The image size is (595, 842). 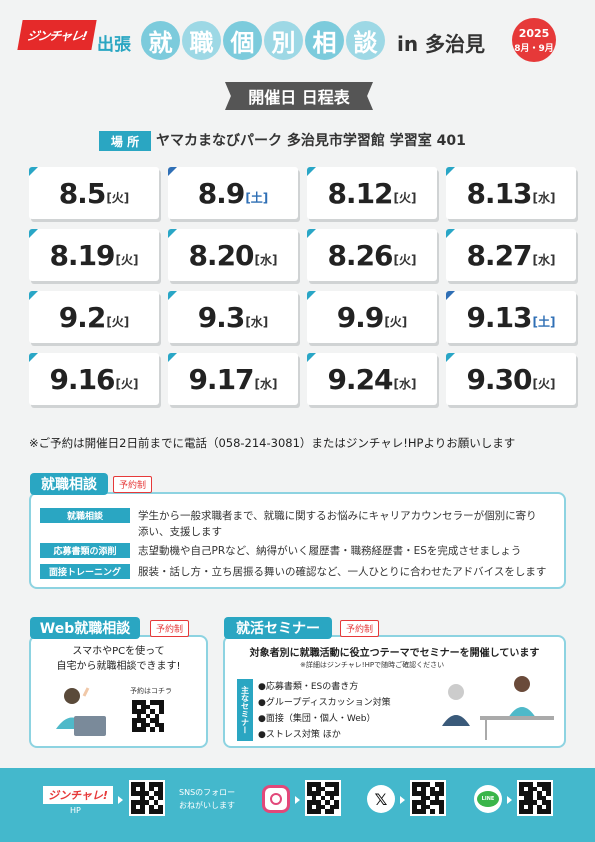 What do you see at coordinates (118, 691) in the screenshot?
I see `web-consult-panel` at bounding box center [118, 691].